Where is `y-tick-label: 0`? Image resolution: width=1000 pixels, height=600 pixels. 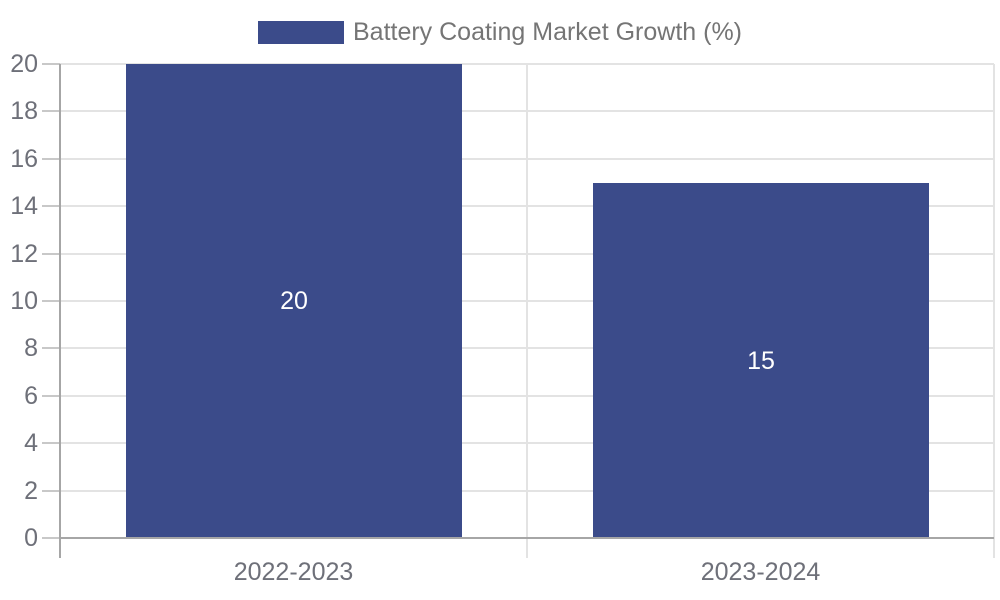
y-tick-label: 0 is located at coordinates (31, 538).